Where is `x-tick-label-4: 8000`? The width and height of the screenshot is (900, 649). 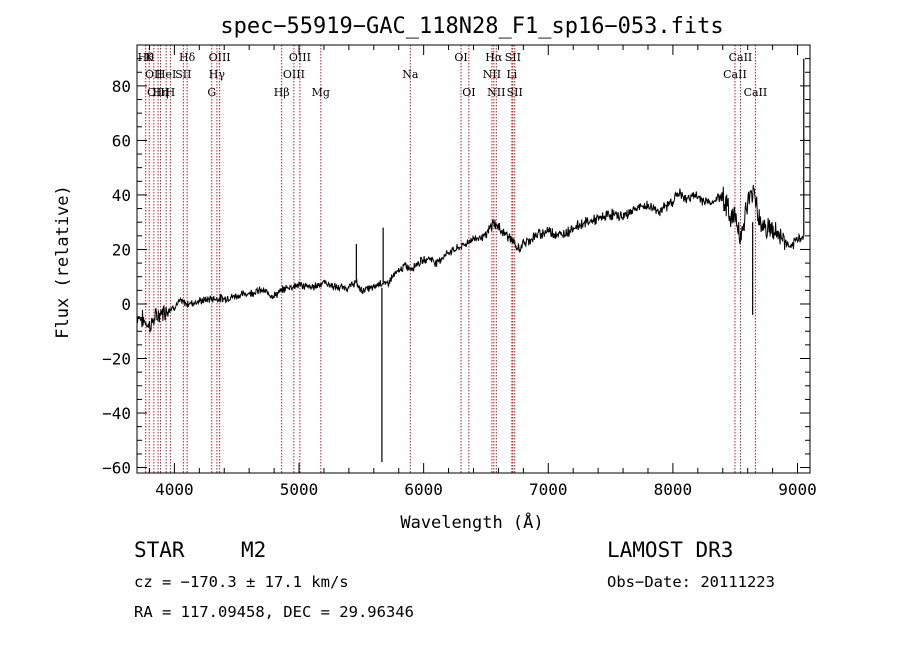 x-tick-label-4: 8000 is located at coordinates (673, 489).